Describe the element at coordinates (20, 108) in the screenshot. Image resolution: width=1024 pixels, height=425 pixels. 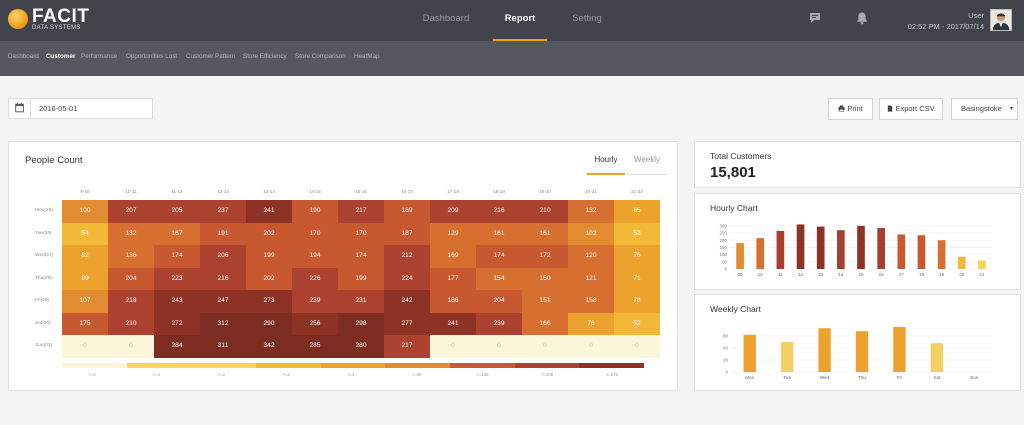
I see `calendar-icon` at that location.